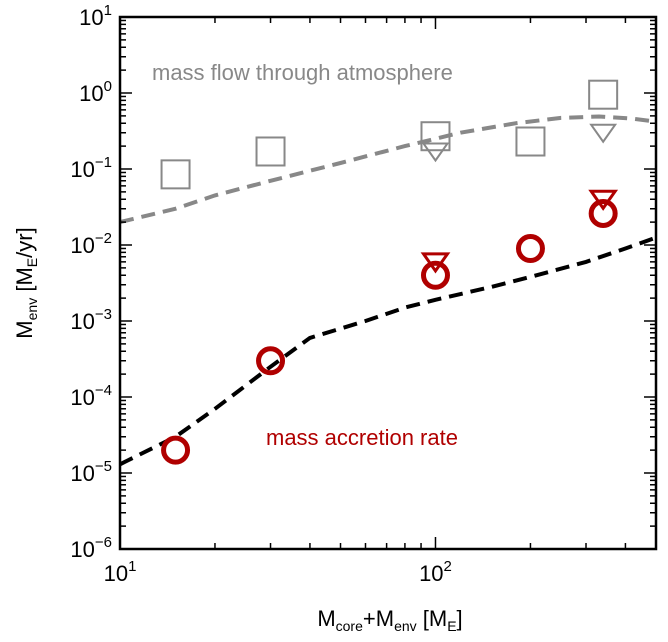  Describe the element at coordinates (91, 168) in the screenshot. I see `y-tick-label: 10⁻¹` at that location.